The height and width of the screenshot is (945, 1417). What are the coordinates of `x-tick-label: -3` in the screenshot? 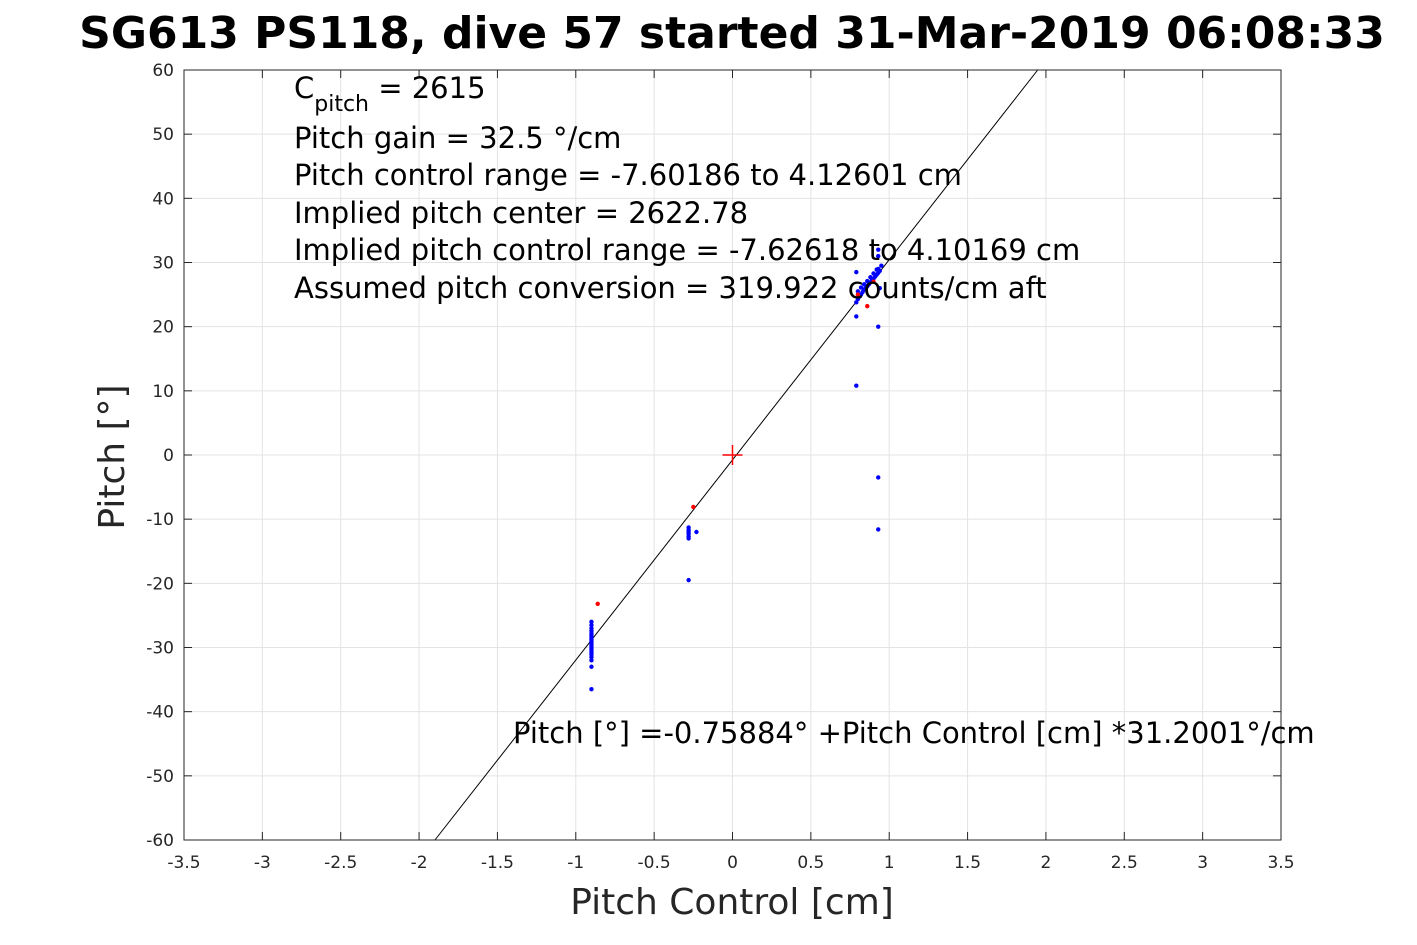 It's located at (262, 863).